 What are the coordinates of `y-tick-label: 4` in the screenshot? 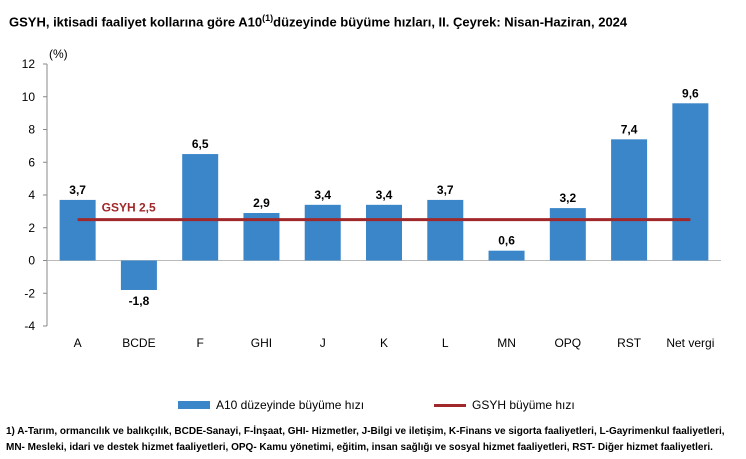 It's located at (31, 195).